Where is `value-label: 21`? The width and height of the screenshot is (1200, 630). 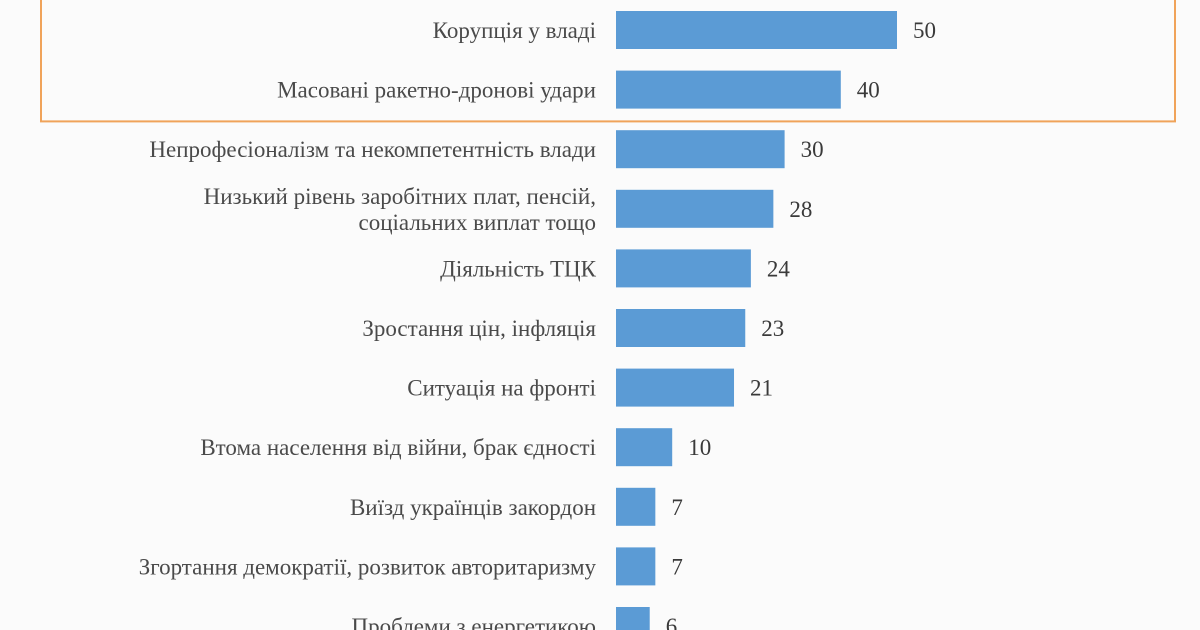 value-label: 21 is located at coordinates (761, 388).